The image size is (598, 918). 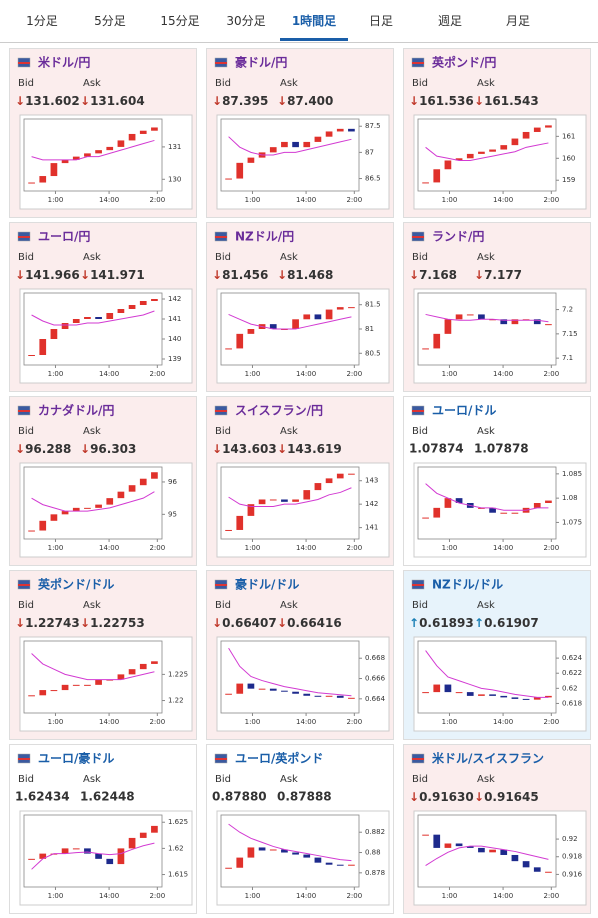 I want to click on tab: 1分足, so click(x=42, y=21).